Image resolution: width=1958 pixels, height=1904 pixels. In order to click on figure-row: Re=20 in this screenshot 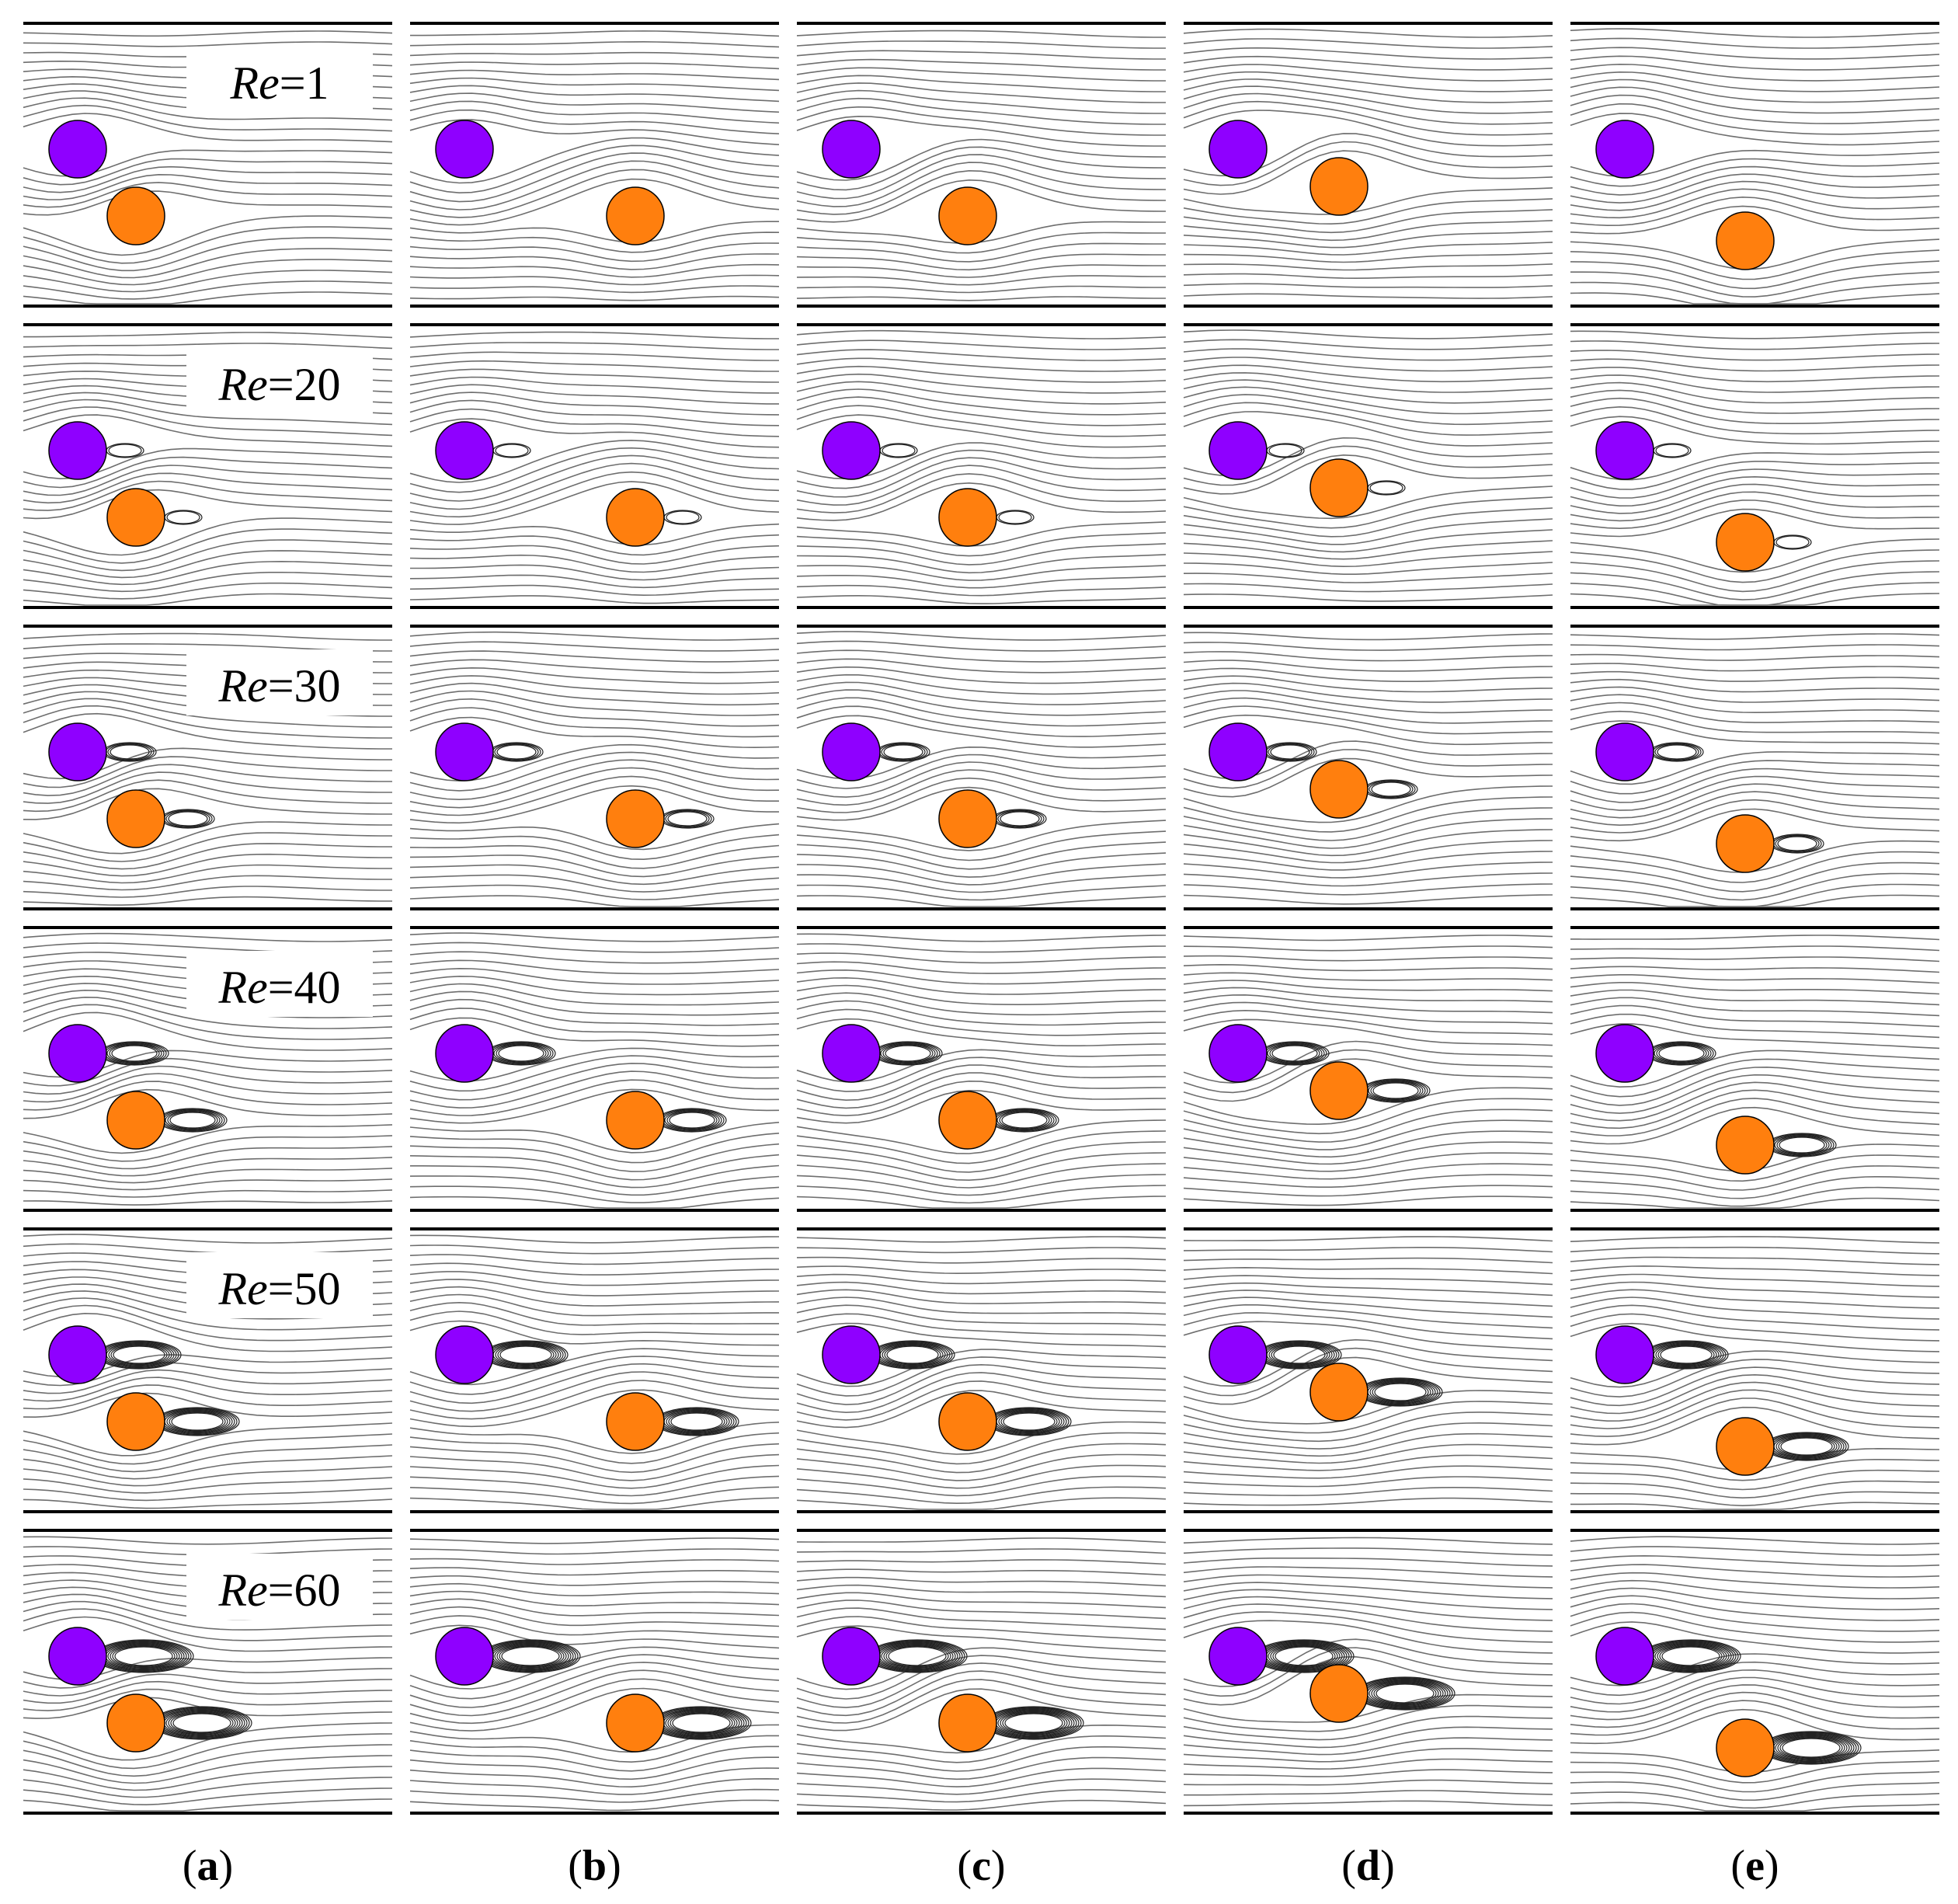, I will do `click(981, 466)`.